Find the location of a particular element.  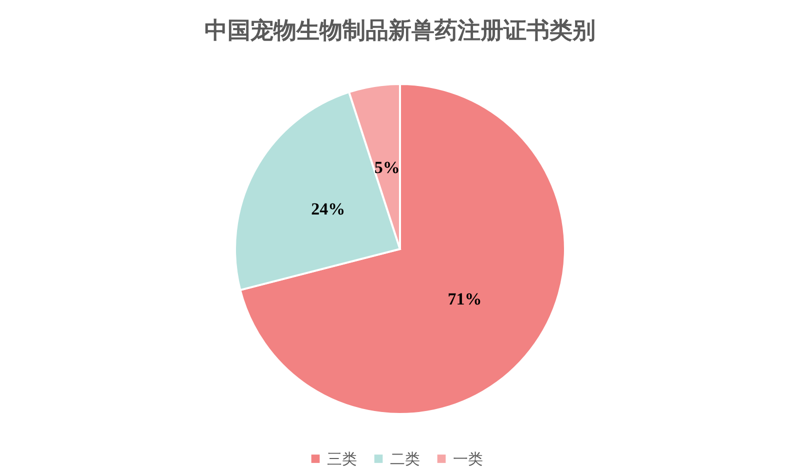

data-label: 5% is located at coordinates (387, 168).